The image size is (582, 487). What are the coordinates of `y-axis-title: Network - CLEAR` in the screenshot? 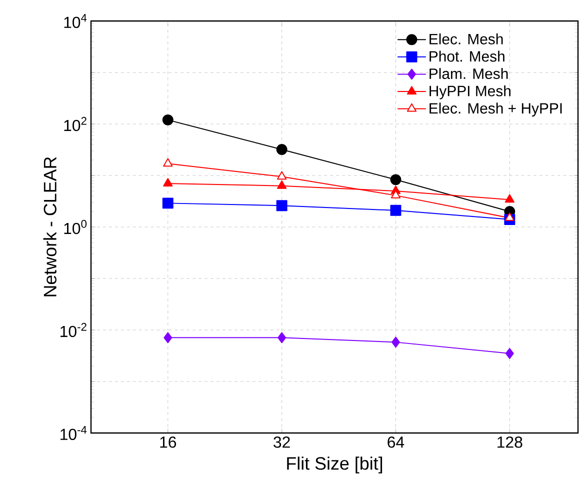 It's located at (49, 226).